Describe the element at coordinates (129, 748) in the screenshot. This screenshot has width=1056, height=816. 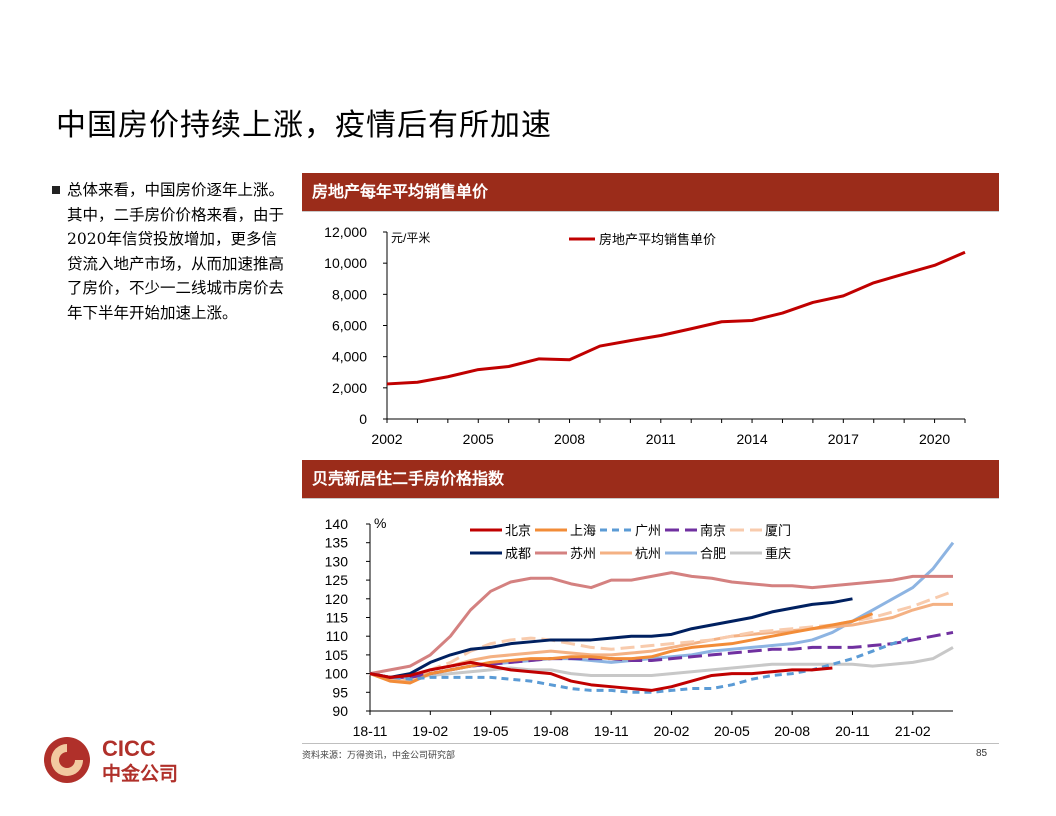
I see `logo-text: CICC` at that location.